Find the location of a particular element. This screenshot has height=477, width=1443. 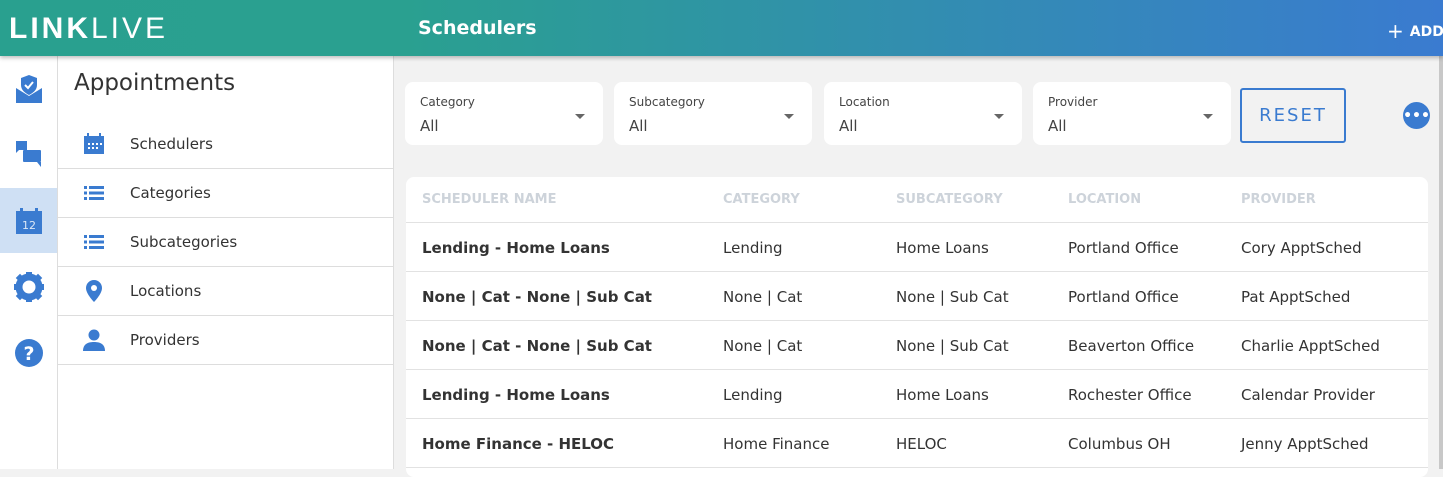

logo-bold: LINK is located at coordinates (50, 28).